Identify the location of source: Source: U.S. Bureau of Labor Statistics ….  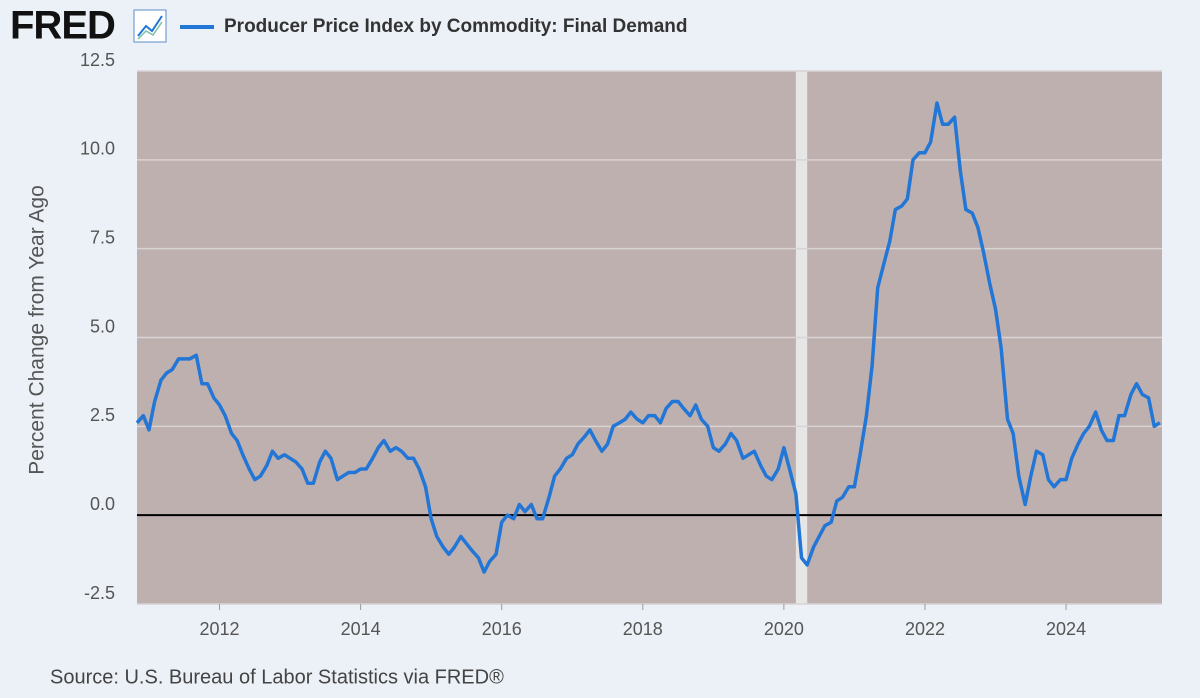
(277, 677).